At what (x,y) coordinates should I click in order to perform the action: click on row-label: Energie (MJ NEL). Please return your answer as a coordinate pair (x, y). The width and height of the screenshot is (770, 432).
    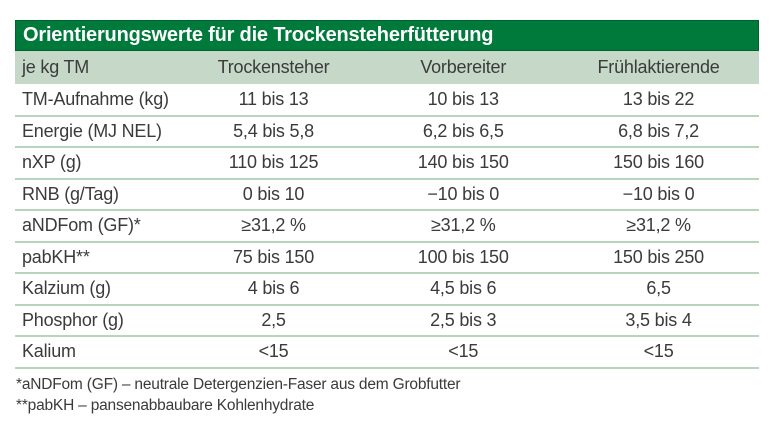
    Looking at the image, I should click on (97, 131).